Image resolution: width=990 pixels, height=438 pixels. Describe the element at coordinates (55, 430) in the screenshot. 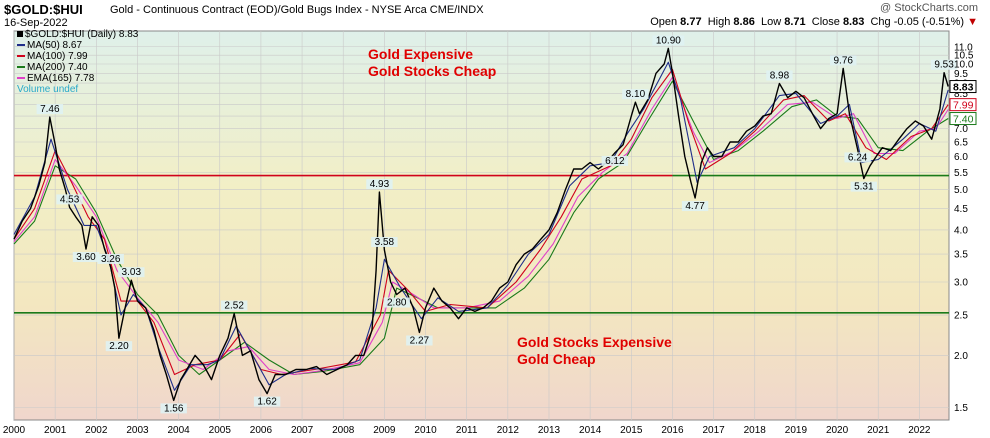

I see `x-tick-label: 2001` at that location.